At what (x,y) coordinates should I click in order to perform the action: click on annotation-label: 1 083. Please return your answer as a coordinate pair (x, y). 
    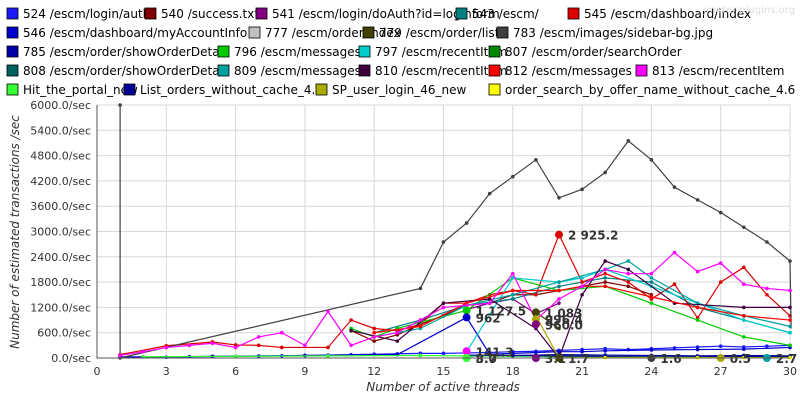
    Looking at the image, I should click on (564, 313).